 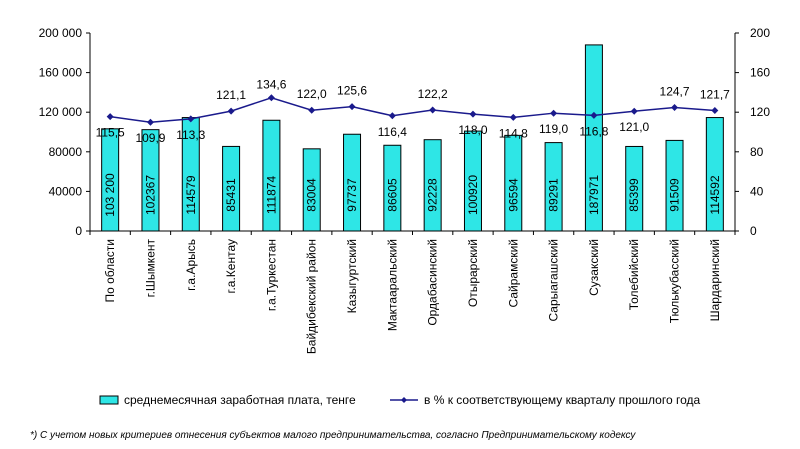 I want to click on category-label: Казыгуртский, so click(x=352, y=276).